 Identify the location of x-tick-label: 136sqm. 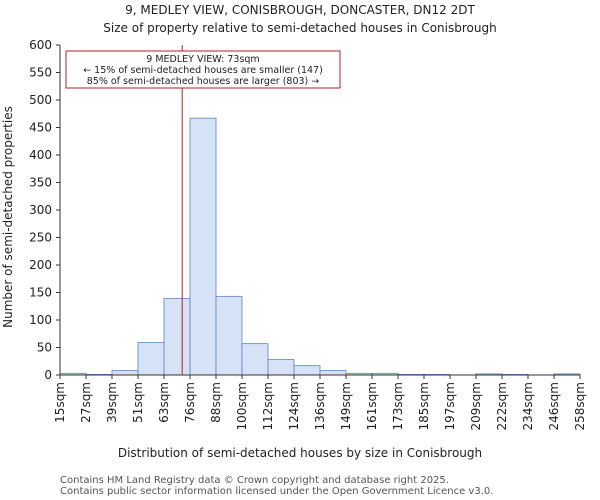
(320, 406).